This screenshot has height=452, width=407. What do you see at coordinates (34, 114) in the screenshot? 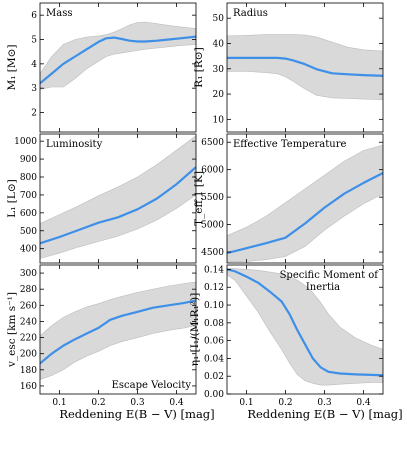
I see `y-tick-label: 2` at bounding box center [34, 114].